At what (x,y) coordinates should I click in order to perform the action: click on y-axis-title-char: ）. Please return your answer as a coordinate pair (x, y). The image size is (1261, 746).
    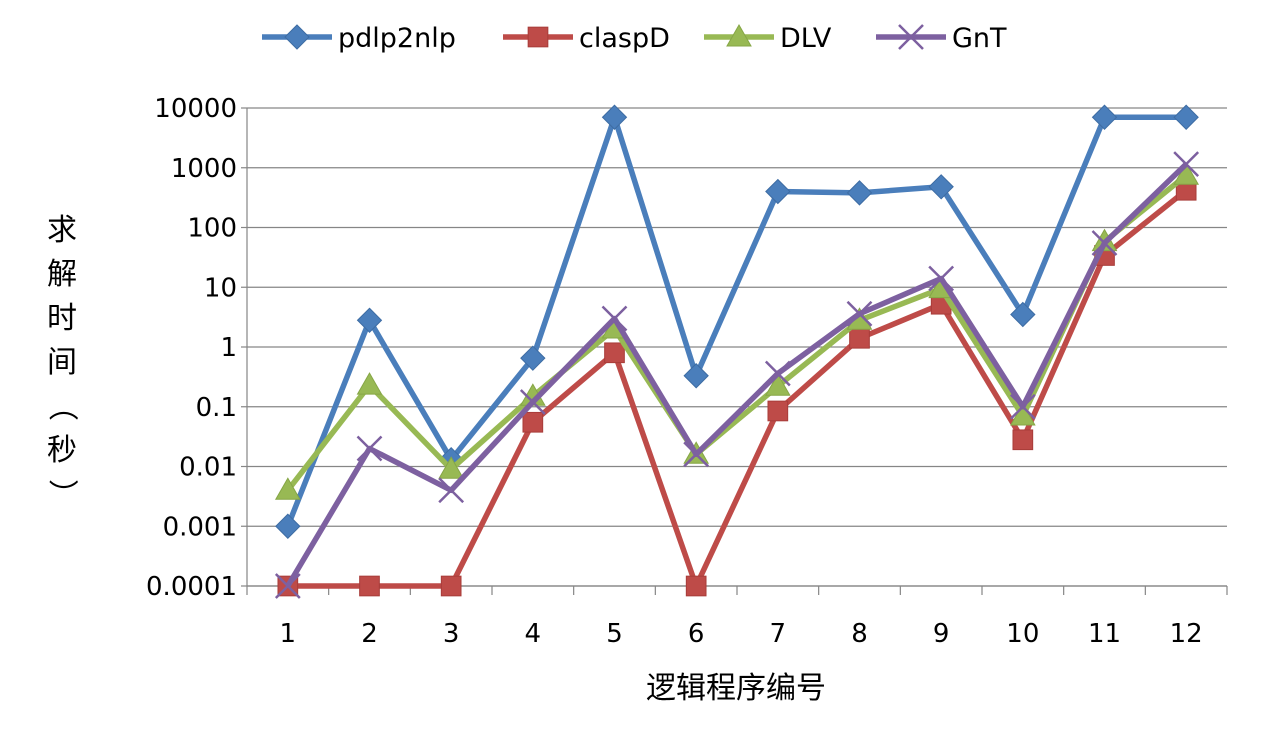
    Looking at the image, I should click on (61, 494).